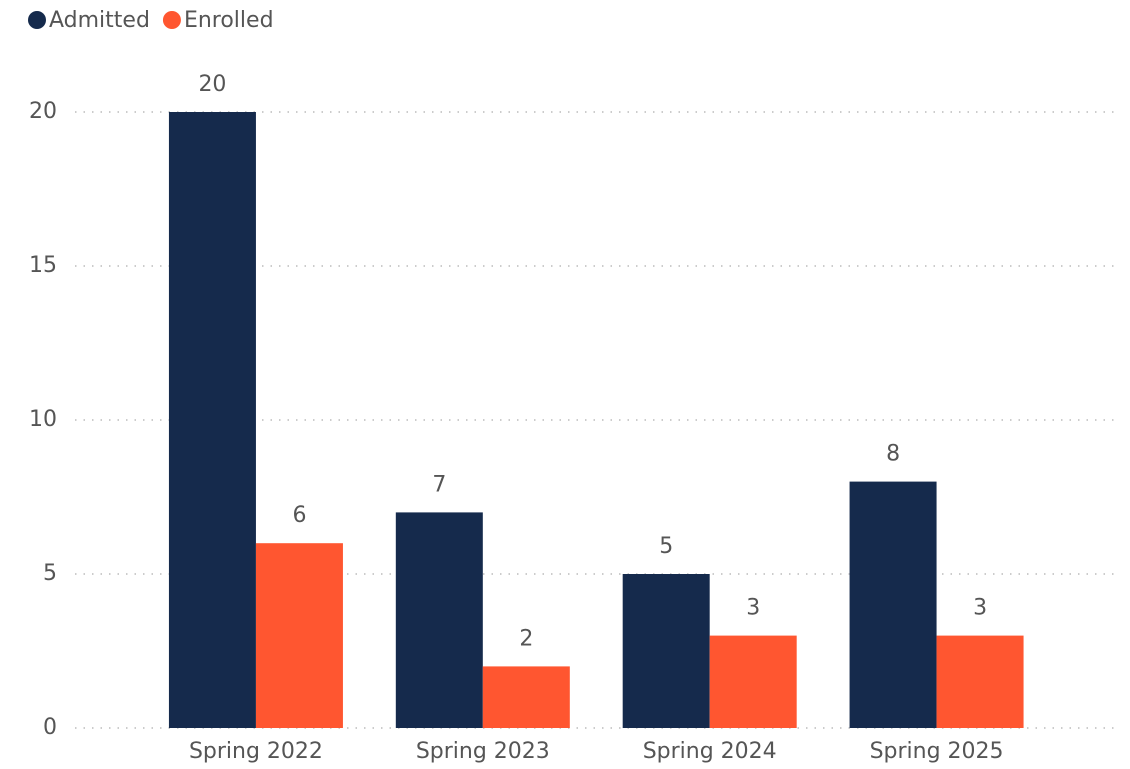 This screenshot has width=1130, height=769. What do you see at coordinates (229, 20) in the screenshot?
I see `legend-label: Enrolled` at bounding box center [229, 20].